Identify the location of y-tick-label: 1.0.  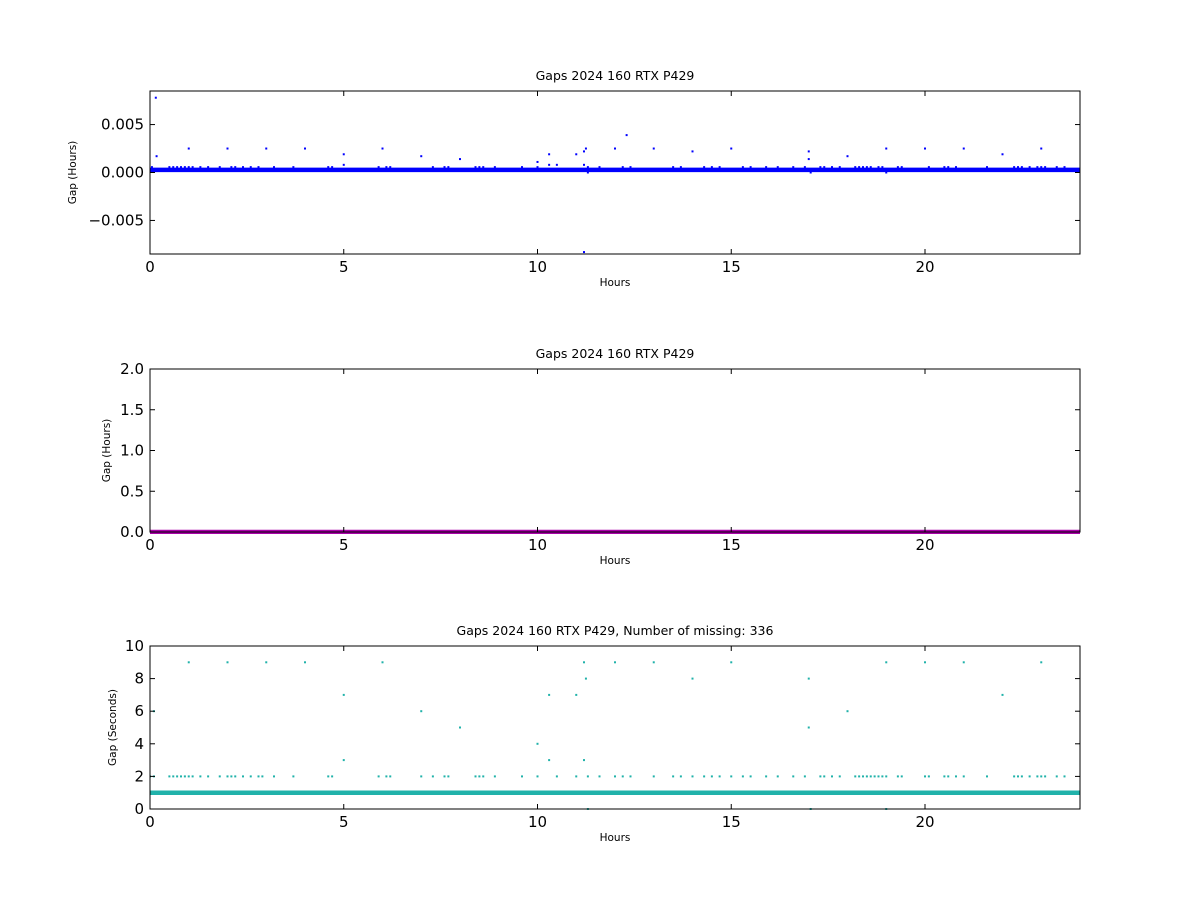
(132, 451).